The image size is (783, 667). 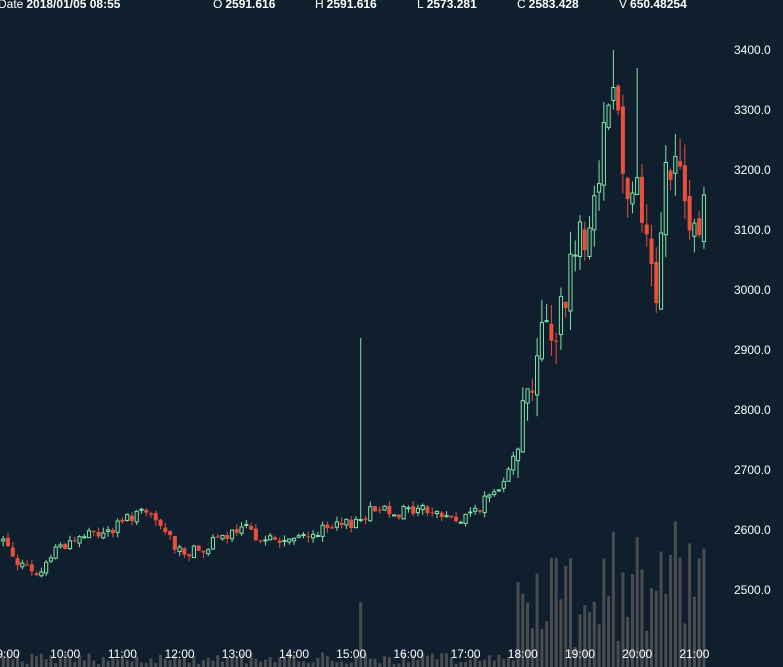 I want to click on low-value: 2573.281, so click(x=451, y=5).